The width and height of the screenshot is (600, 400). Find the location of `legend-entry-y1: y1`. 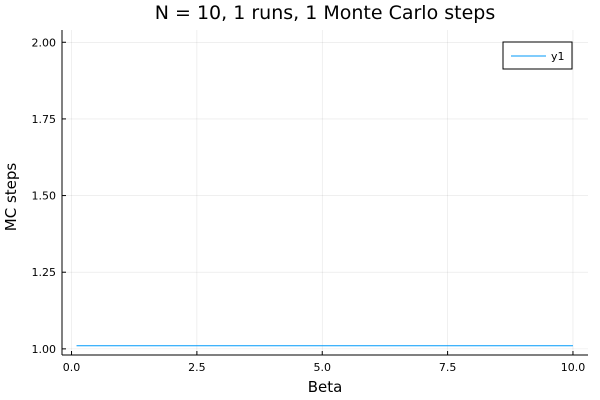

legend-entry-y1: y1 is located at coordinates (558, 56).